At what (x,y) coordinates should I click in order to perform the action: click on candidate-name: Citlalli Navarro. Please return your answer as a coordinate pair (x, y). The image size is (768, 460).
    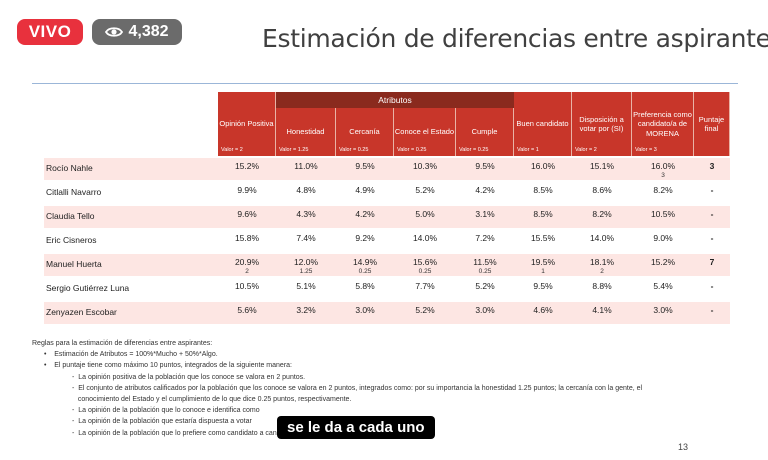
    Looking at the image, I should click on (74, 192).